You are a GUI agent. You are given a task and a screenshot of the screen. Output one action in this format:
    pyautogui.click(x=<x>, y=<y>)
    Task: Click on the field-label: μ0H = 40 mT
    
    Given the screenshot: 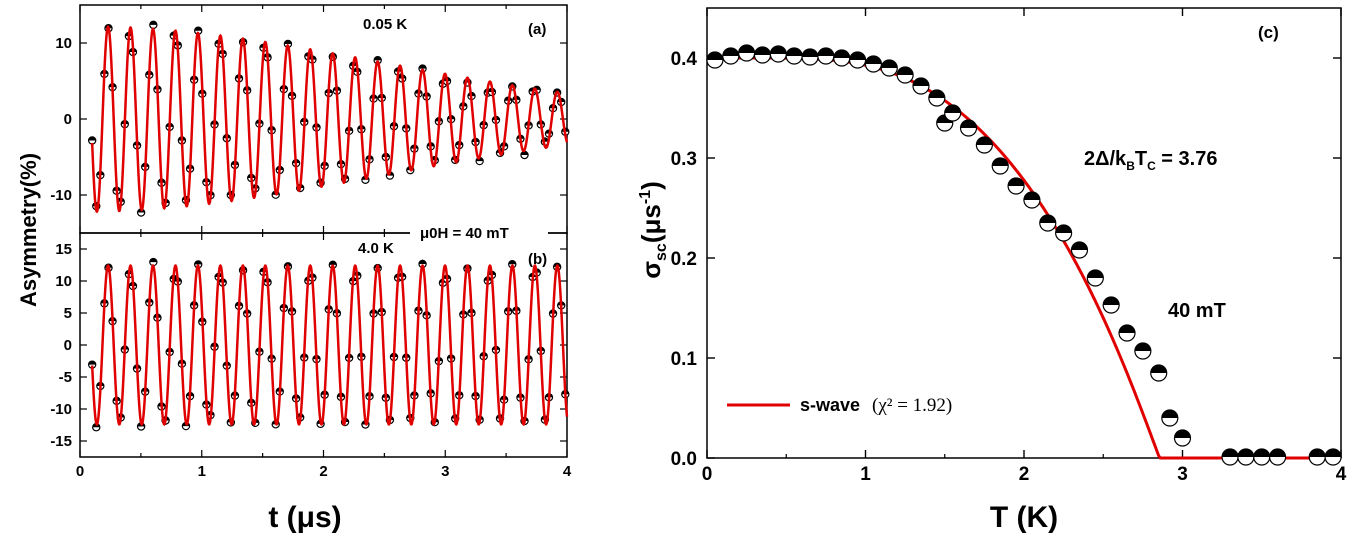 What is the action you would take?
    pyautogui.click(x=464, y=233)
    